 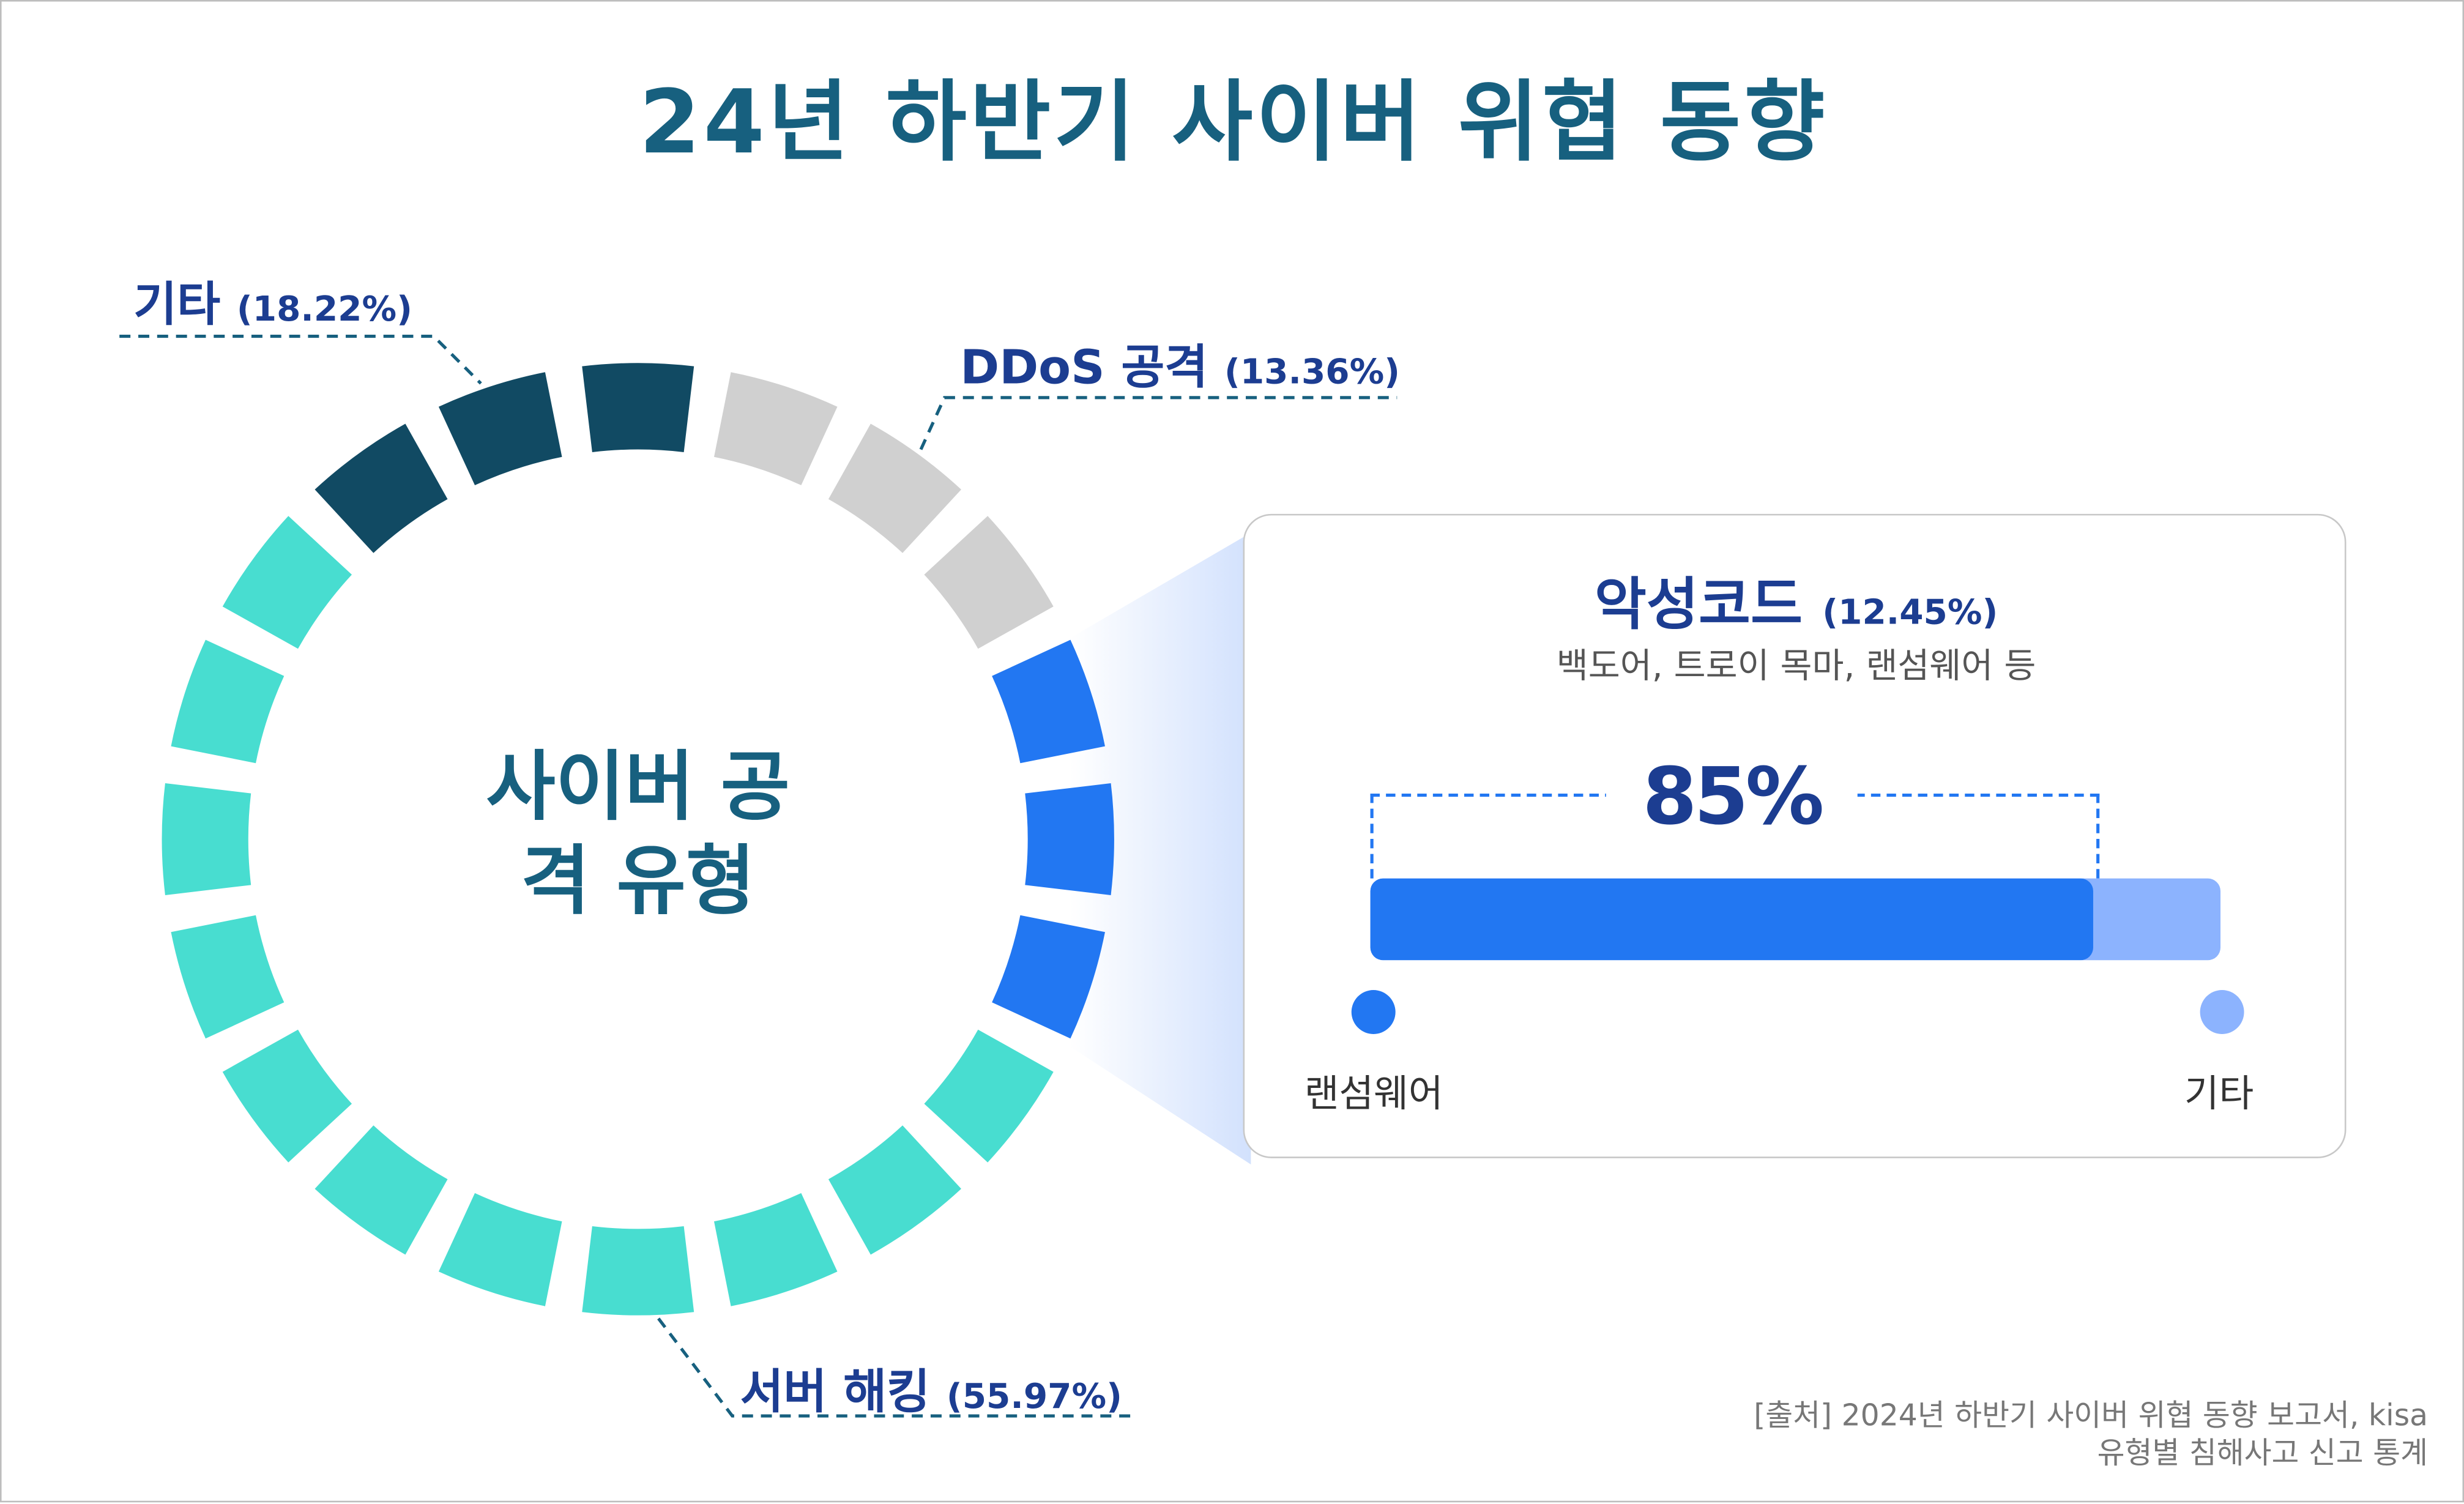 I want to click on label-hacking-name: 서버 해킹, so click(x=835, y=1393).